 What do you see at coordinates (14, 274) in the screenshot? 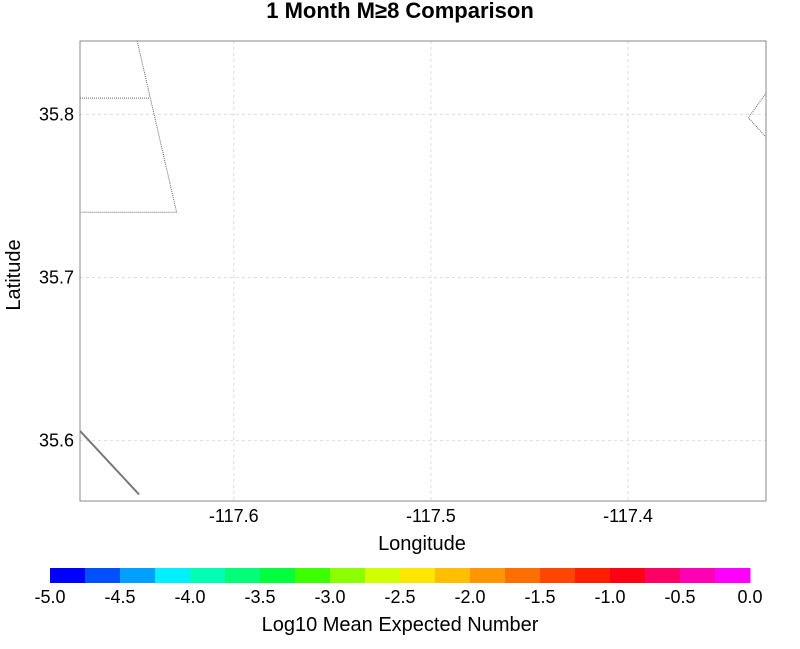
I see `y-axis-label: Latitude` at bounding box center [14, 274].